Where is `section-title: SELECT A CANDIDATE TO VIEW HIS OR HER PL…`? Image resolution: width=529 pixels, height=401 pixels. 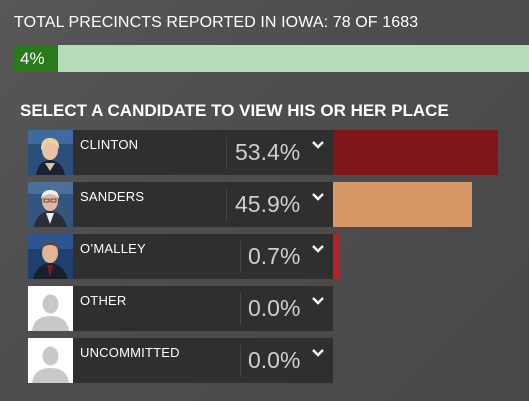
section-title: SELECT A CANDIDATE TO VIEW HIS OR HER PL… is located at coordinates (234, 110).